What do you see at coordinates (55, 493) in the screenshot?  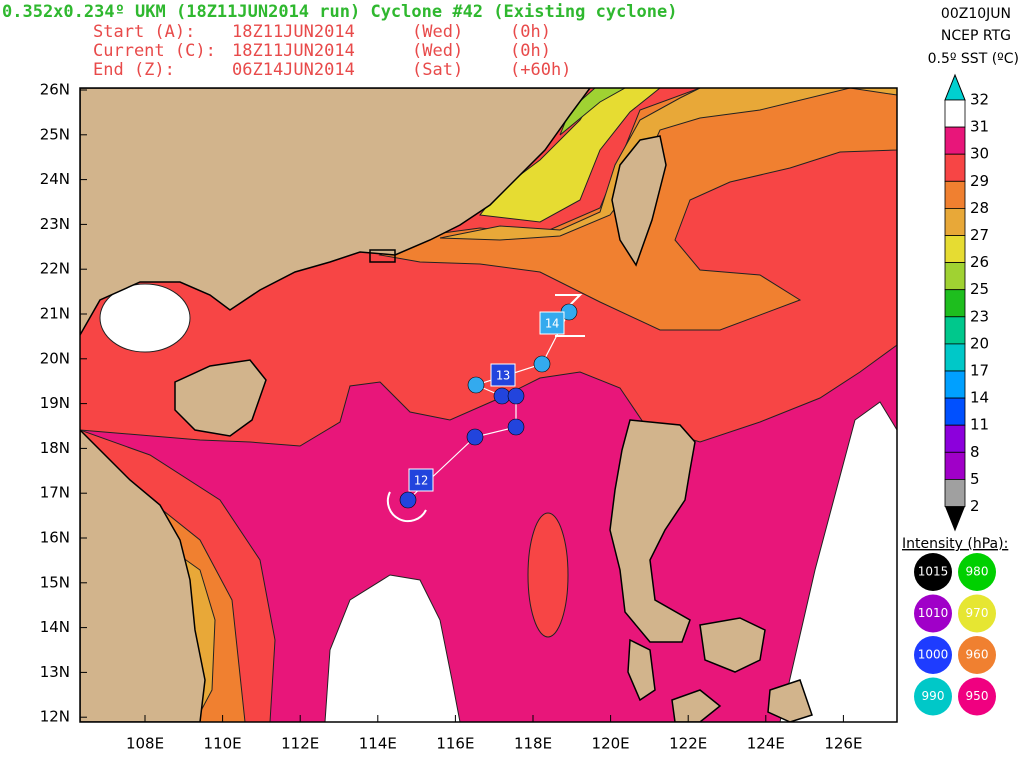 I see `lat-label: 17N` at bounding box center [55, 493].